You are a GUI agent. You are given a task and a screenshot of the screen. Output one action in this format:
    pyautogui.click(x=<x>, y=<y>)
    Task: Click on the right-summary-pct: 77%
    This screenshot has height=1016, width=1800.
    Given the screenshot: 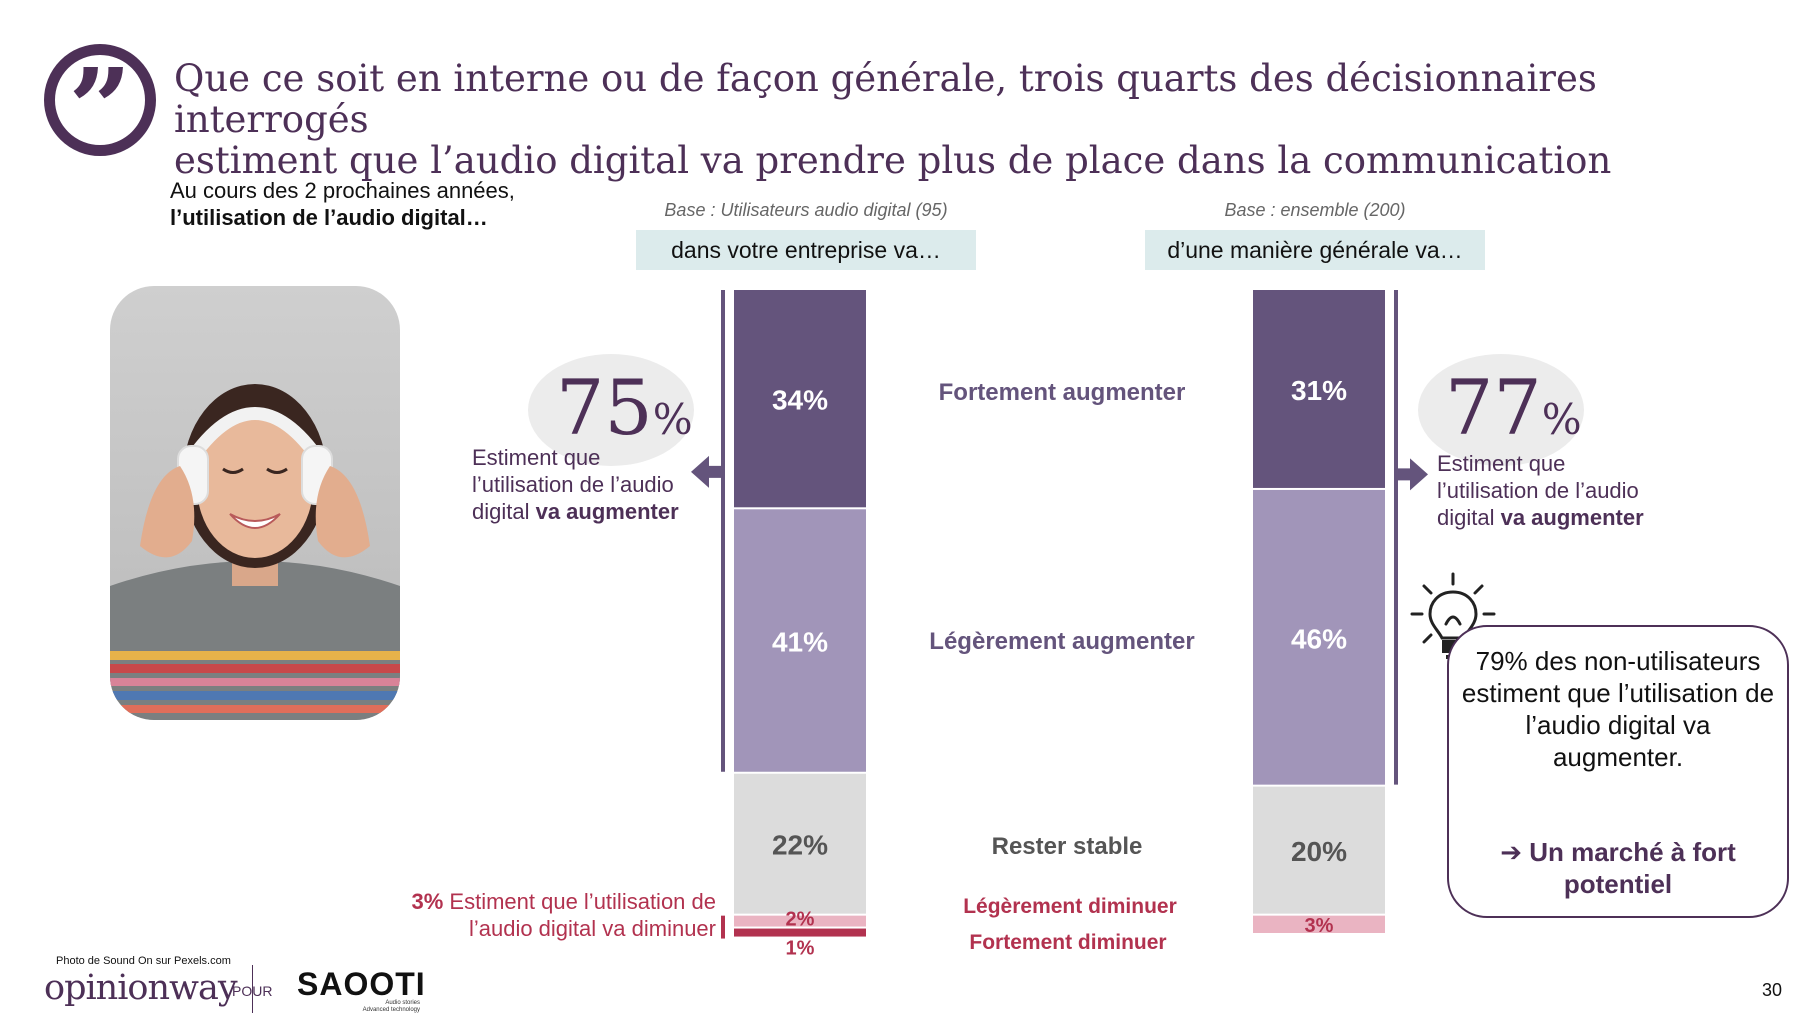 What is the action you would take?
    pyautogui.click(x=1513, y=407)
    